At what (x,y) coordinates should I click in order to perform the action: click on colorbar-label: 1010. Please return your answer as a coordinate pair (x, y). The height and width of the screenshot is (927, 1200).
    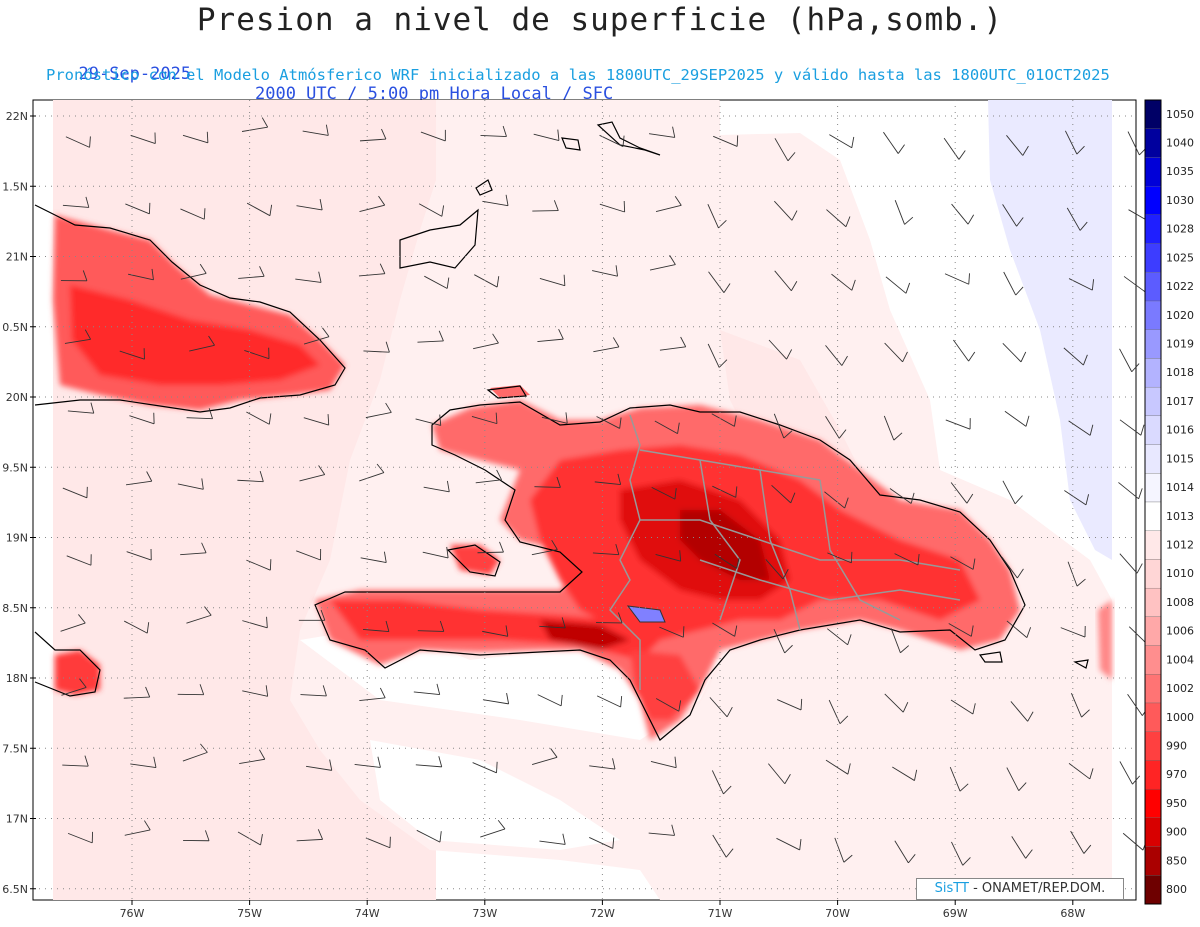
    Looking at the image, I should click on (1180, 573).